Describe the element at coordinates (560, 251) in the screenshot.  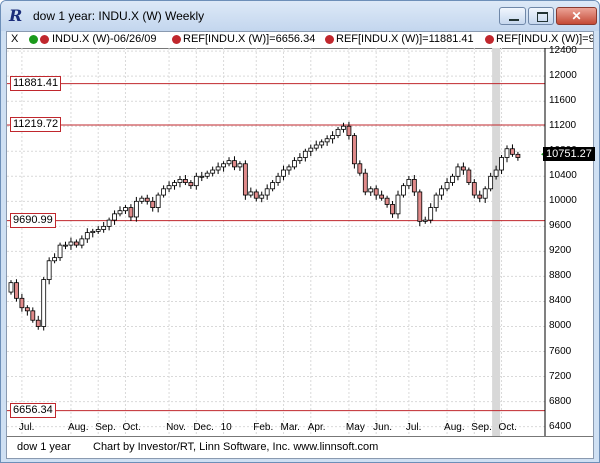
I see `y-tick-label: 9200` at that location.